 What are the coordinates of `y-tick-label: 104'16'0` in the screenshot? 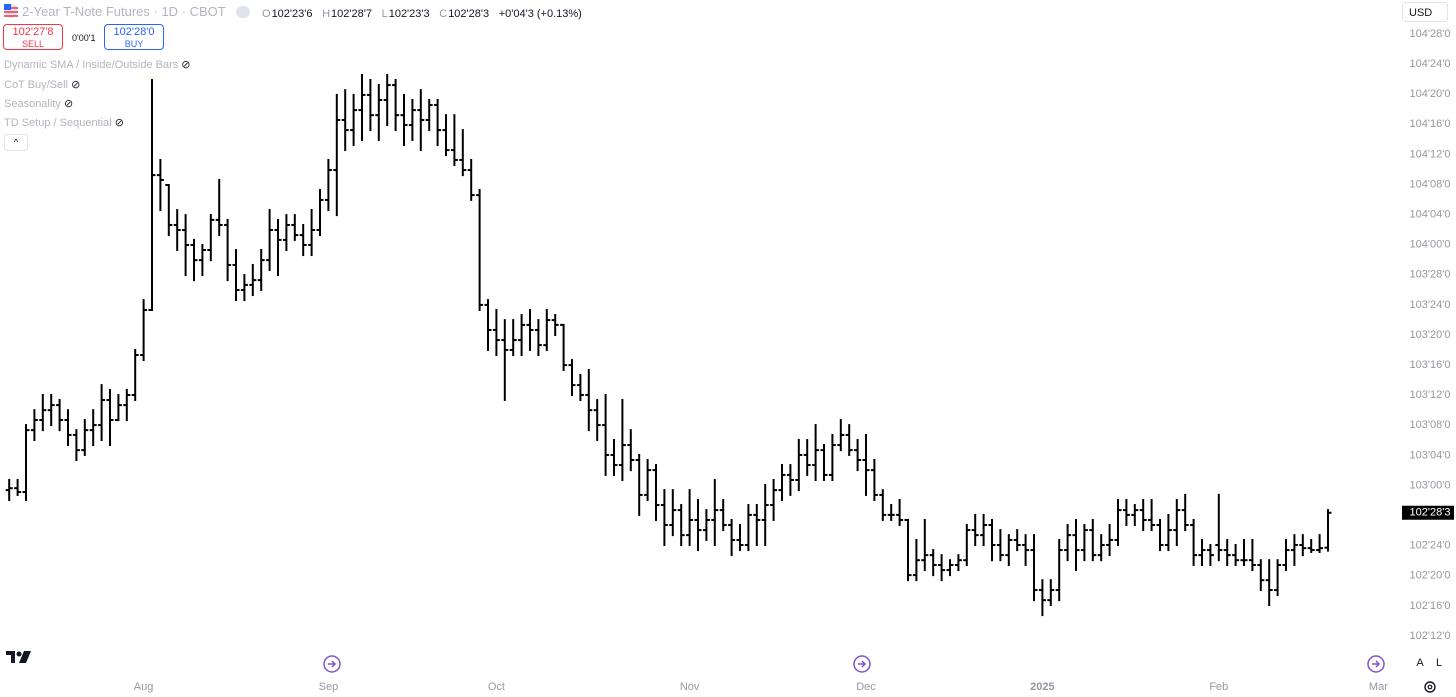 It's located at (1430, 124).